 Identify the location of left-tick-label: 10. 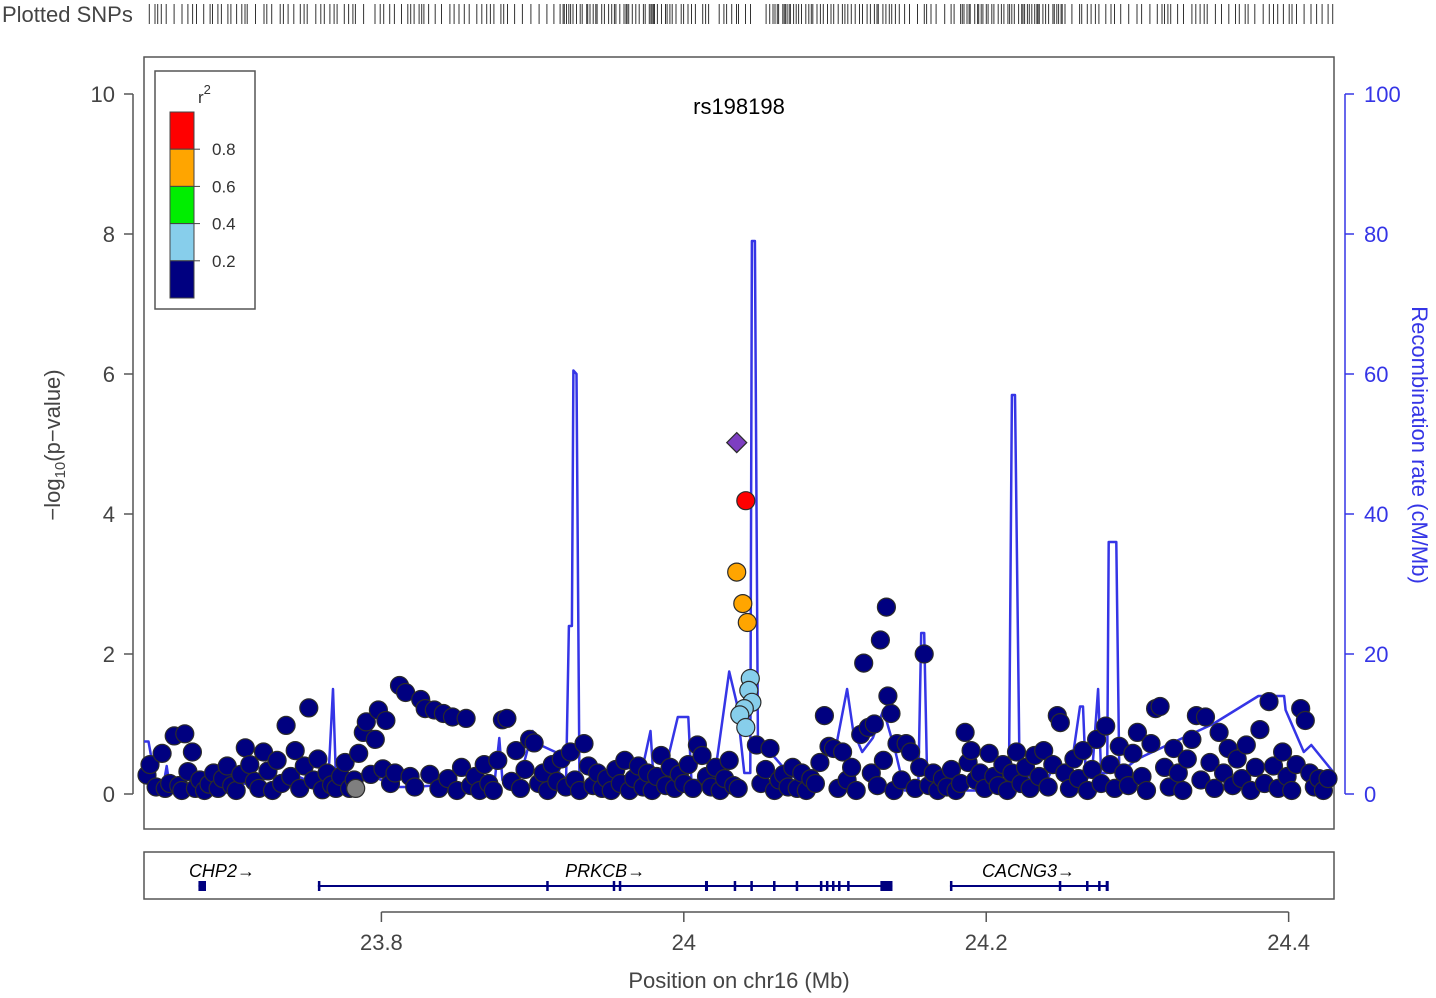
(103, 94).